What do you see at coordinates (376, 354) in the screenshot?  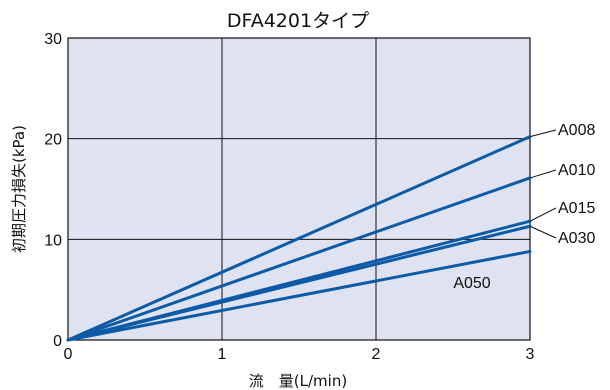 I see `x-tick-label: 2` at bounding box center [376, 354].